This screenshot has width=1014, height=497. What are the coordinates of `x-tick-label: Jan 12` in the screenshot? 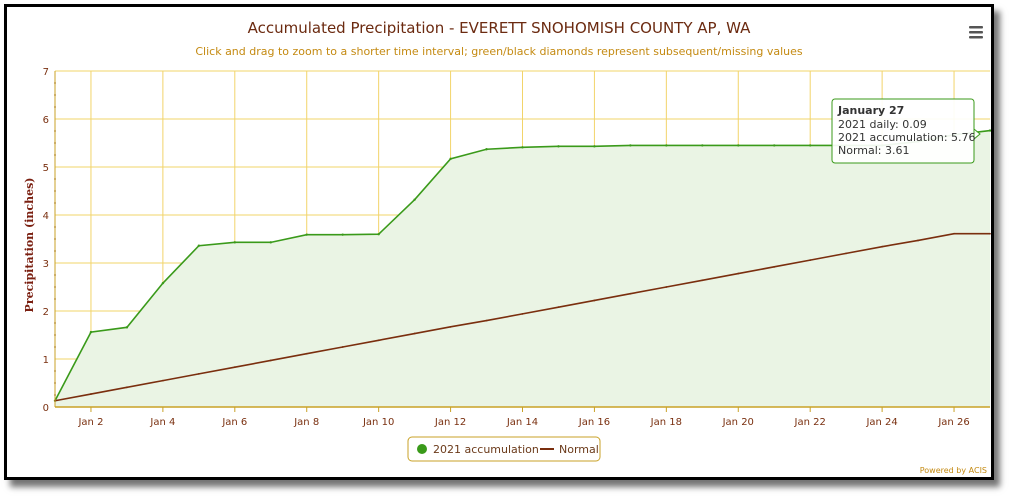 It's located at (450, 422).